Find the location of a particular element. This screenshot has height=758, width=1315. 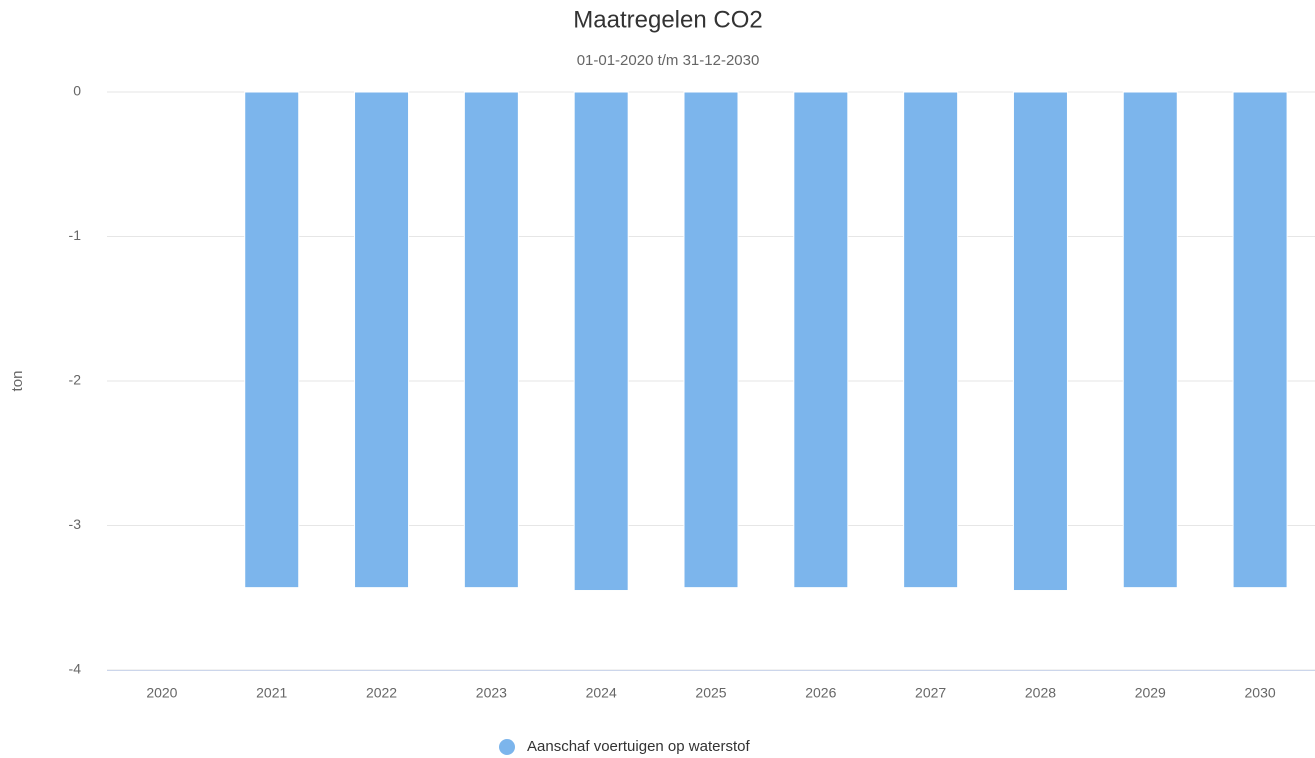

x-tick-label: 2021 is located at coordinates (271, 693).